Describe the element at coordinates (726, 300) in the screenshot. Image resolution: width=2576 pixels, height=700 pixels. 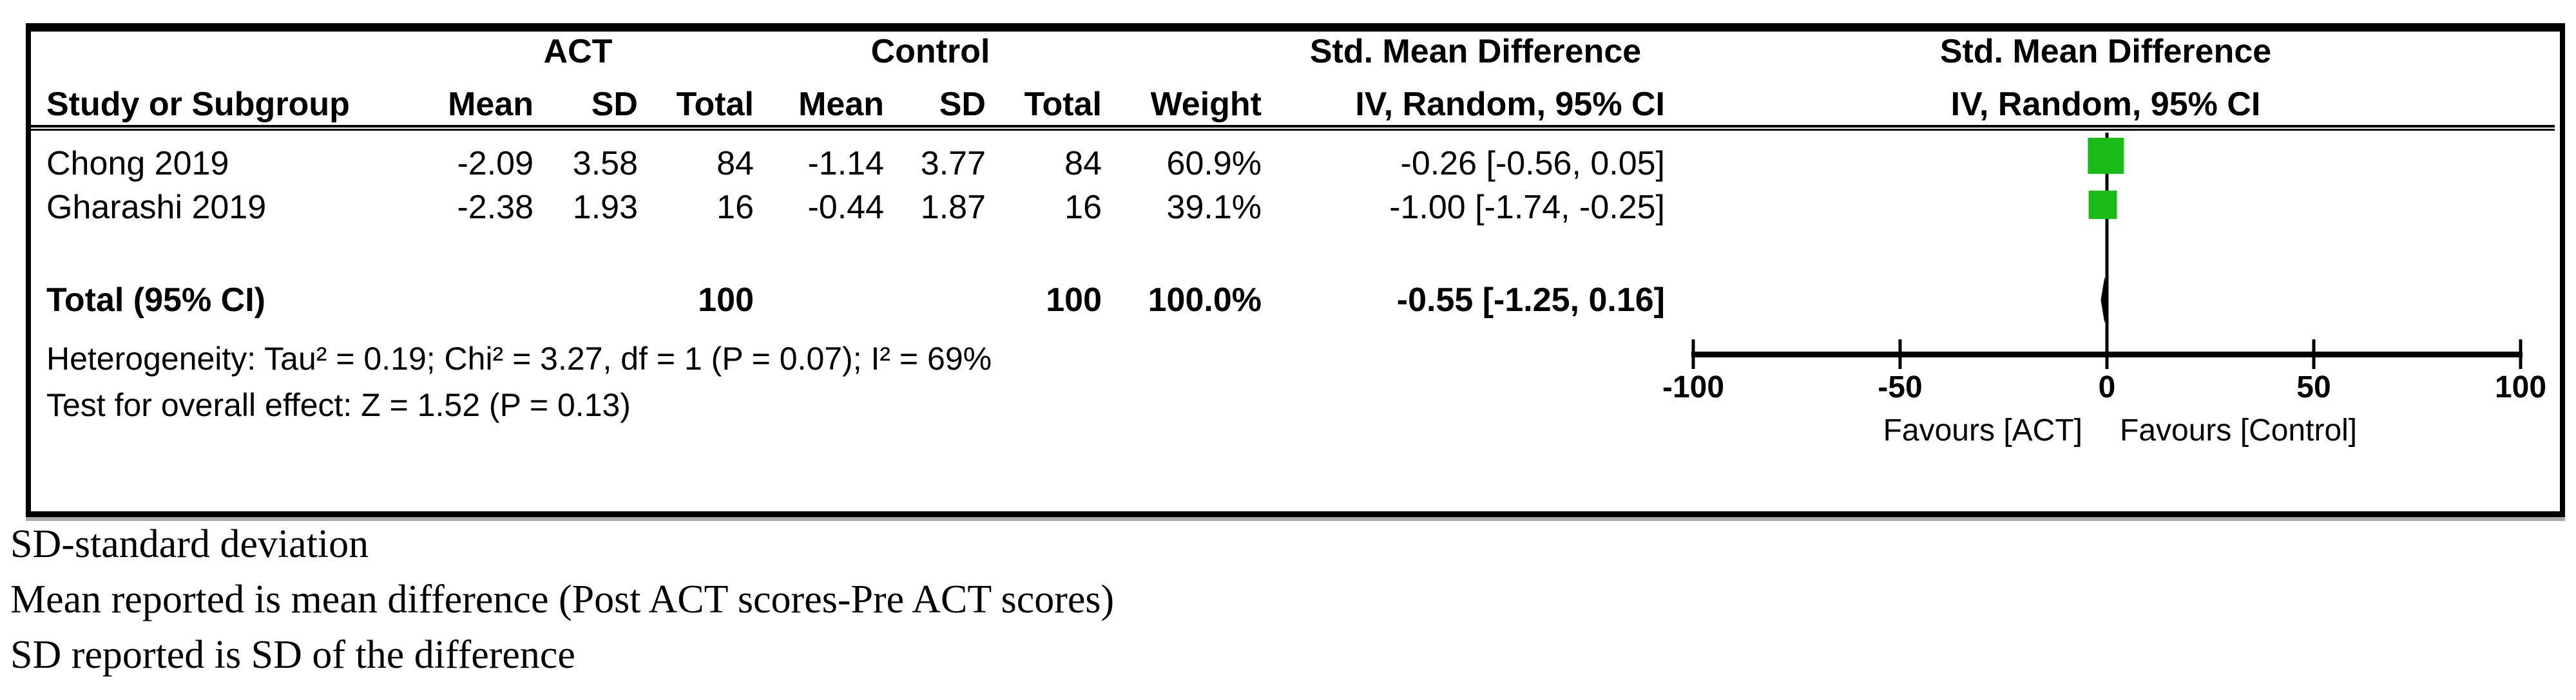
I see `total-act-total: 100` at that location.